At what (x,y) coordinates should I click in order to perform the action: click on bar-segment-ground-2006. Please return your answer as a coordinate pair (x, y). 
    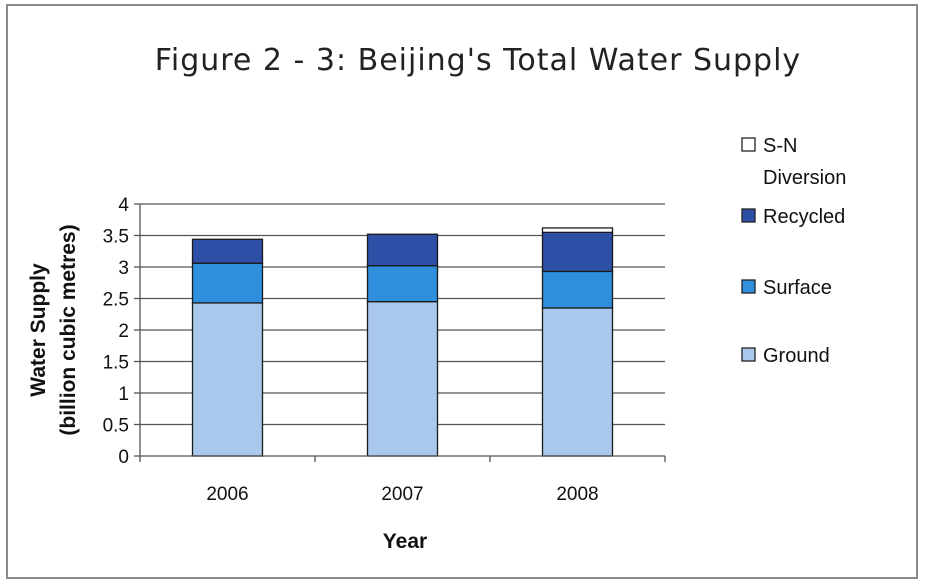
    Looking at the image, I should click on (227, 379).